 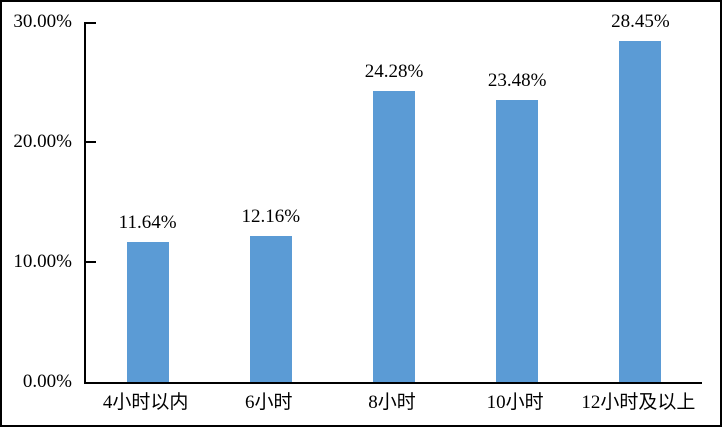 What do you see at coordinates (145, 402) in the screenshot?
I see `x-category-label: 4小时以内` at bounding box center [145, 402].